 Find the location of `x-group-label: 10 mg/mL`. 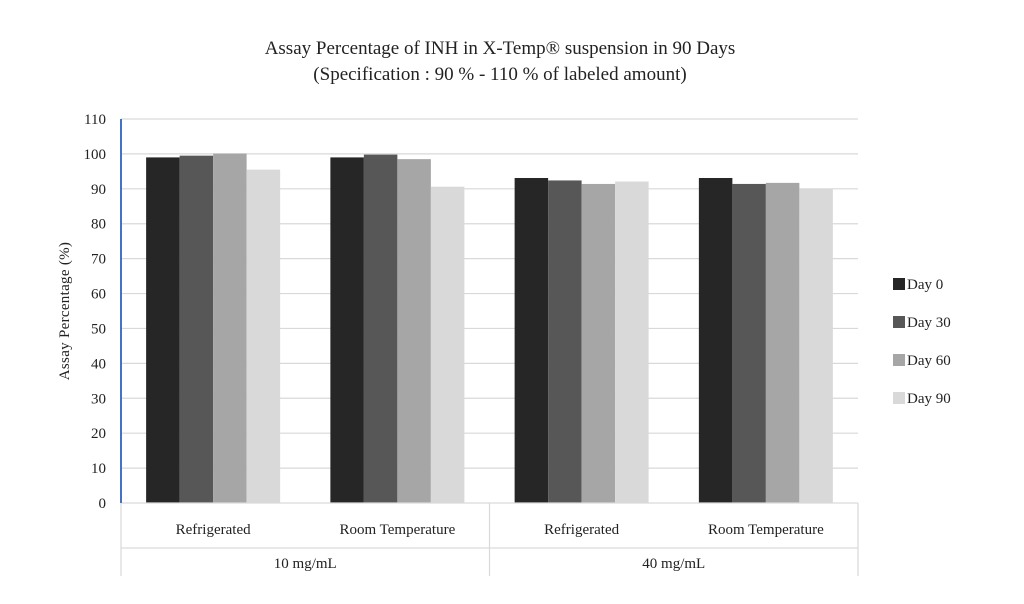

x-group-label: 10 mg/mL is located at coordinates (305, 564).